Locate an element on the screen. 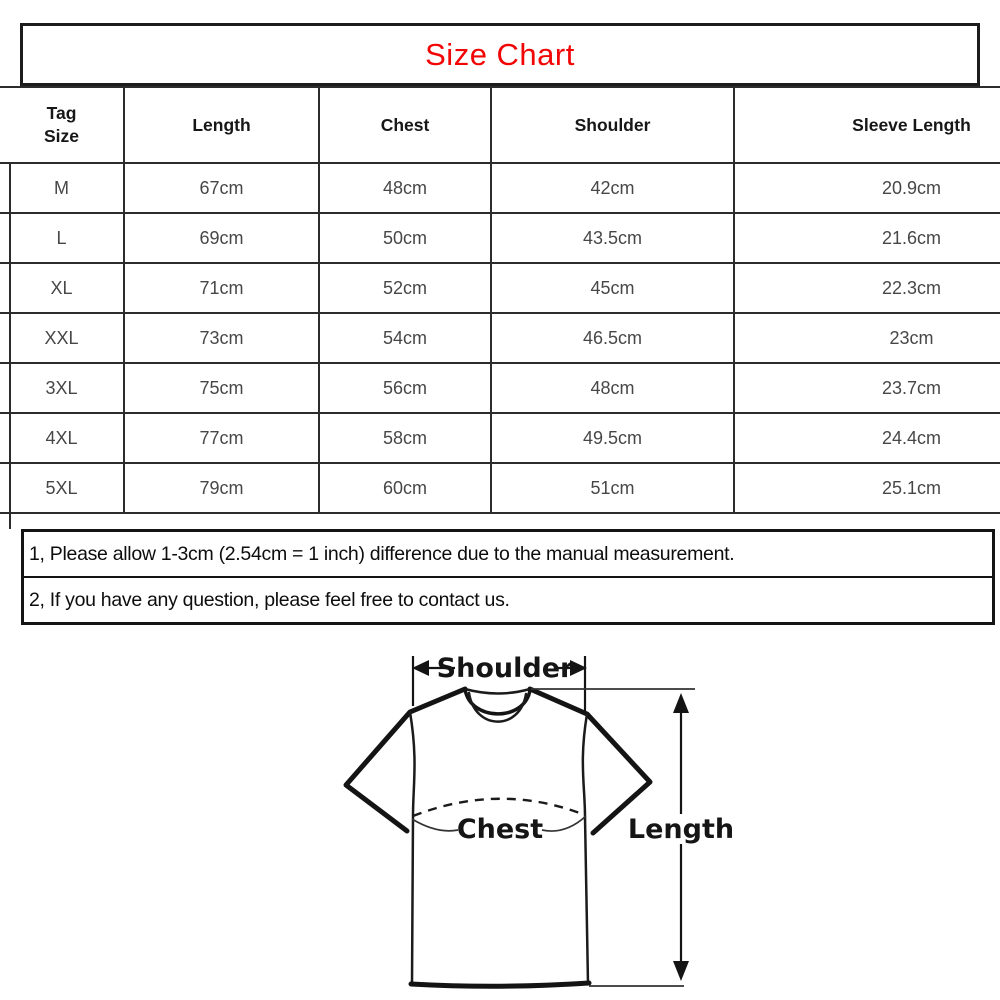  table-row: 4XL 77cm 58cm 49.5cm 24.4cm is located at coordinates (500, 439).